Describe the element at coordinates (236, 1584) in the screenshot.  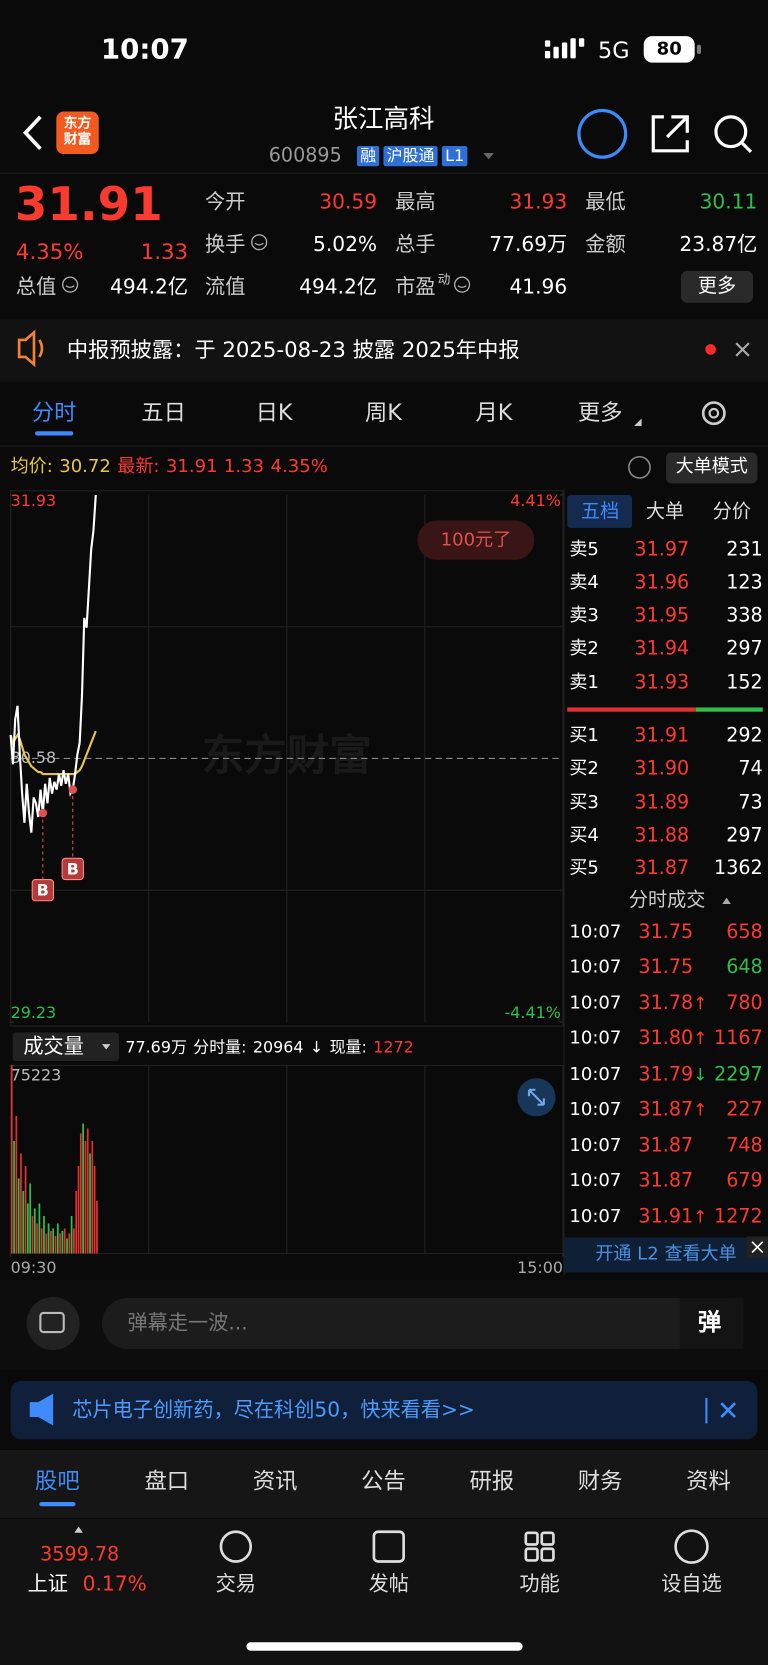
I see `nav-item: 交易` at that location.